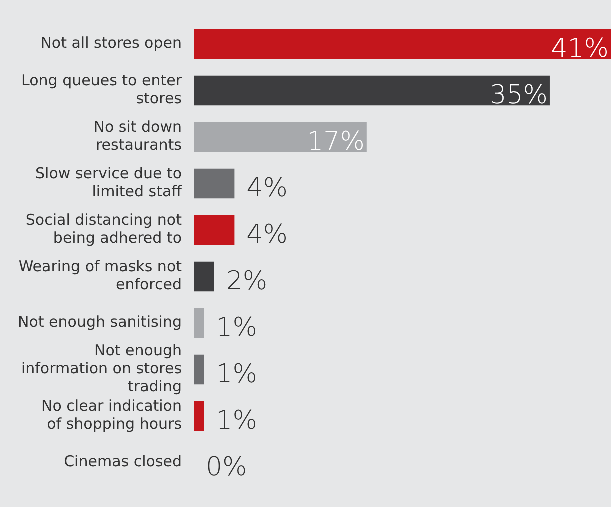  I want to click on y-tick-label: No clear indication of shopping hours, so click(112, 415).